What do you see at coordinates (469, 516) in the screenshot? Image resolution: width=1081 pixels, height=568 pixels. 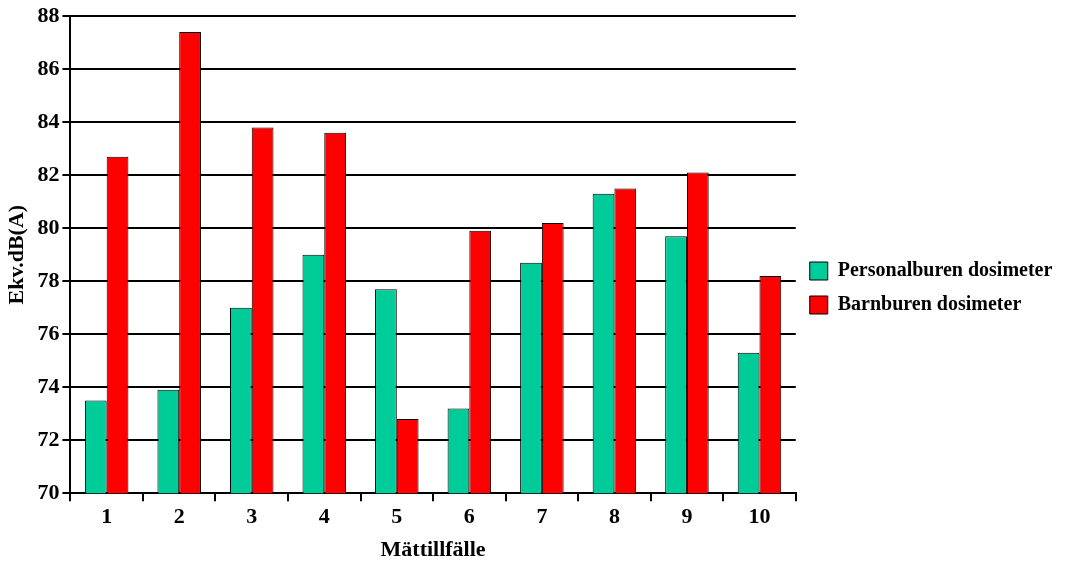 I see `x-tick-label: 6` at bounding box center [469, 516].